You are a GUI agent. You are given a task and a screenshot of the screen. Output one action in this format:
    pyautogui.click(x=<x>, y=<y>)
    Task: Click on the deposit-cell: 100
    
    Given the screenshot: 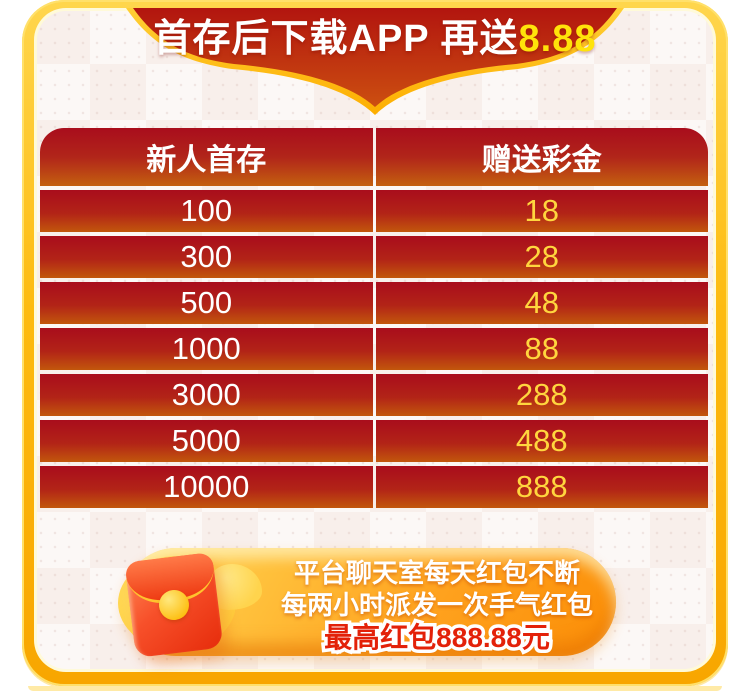 What is the action you would take?
    pyautogui.click(x=206, y=211)
    